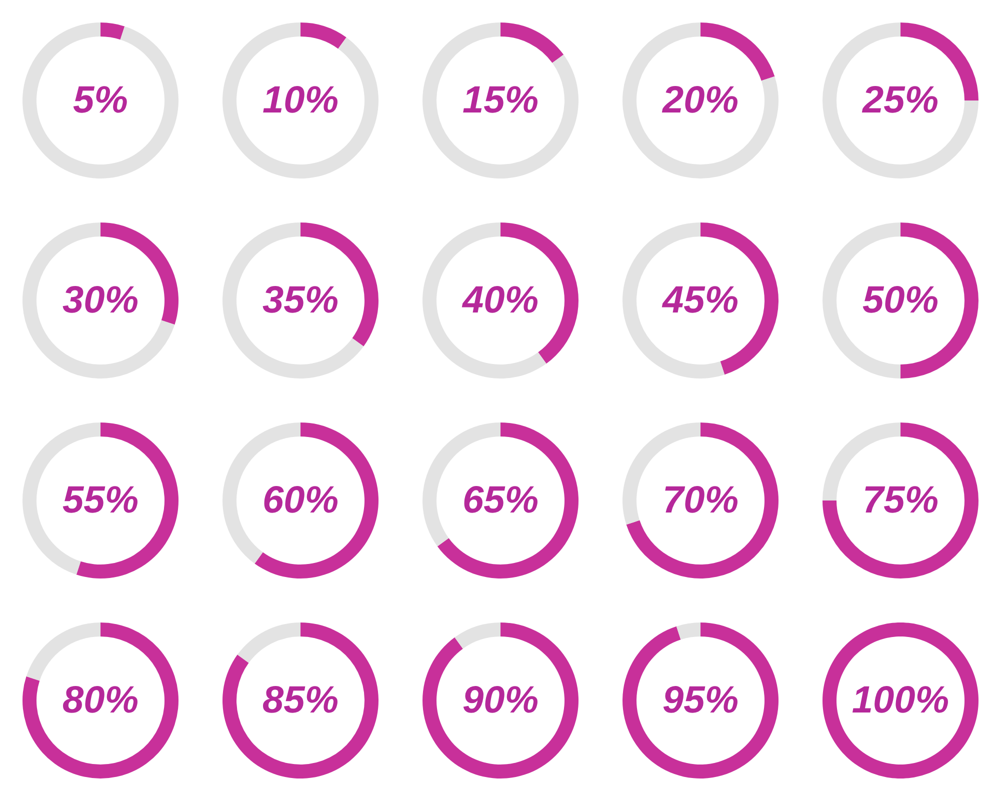 This screenshot has width=1000, height=800. Describe the element at coordinates (100, 301) in the screenshot. I see `text: 30%` at that location.